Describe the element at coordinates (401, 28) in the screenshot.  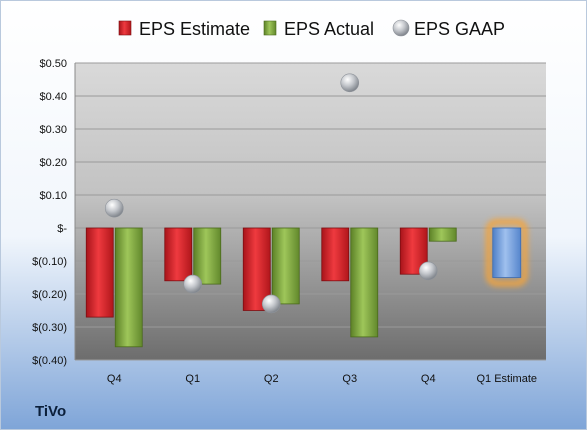
I see `legend-swatch-gaap` at that location.